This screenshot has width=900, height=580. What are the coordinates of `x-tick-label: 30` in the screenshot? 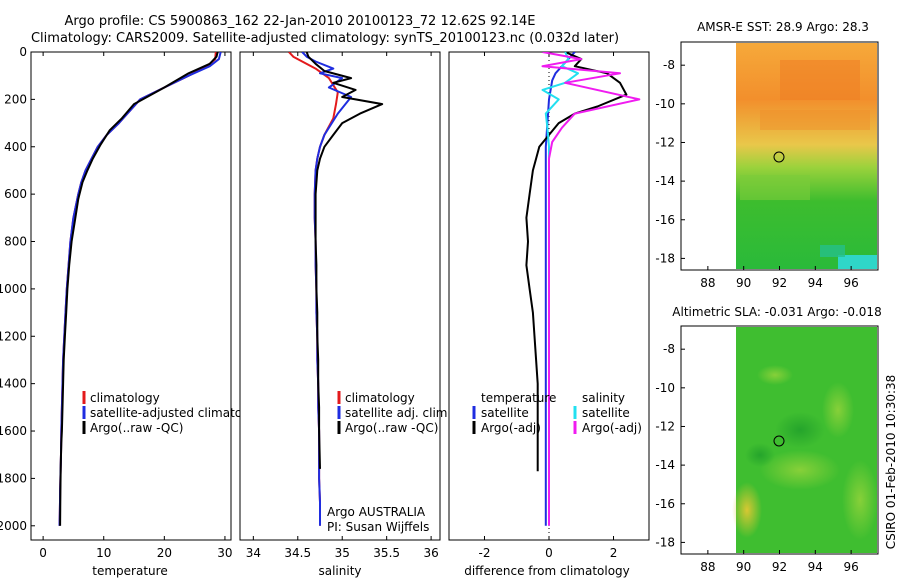 It's located at (224, 553).